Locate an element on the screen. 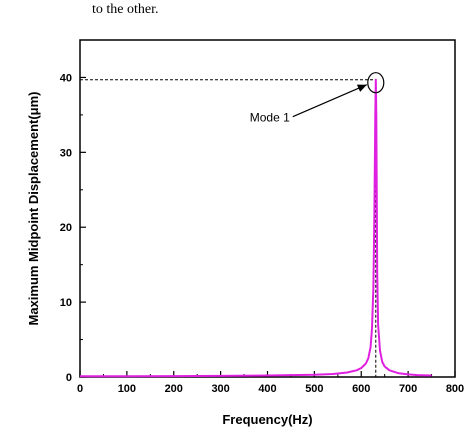  x-tick-label: 400 is located at coordinates (267, 389).